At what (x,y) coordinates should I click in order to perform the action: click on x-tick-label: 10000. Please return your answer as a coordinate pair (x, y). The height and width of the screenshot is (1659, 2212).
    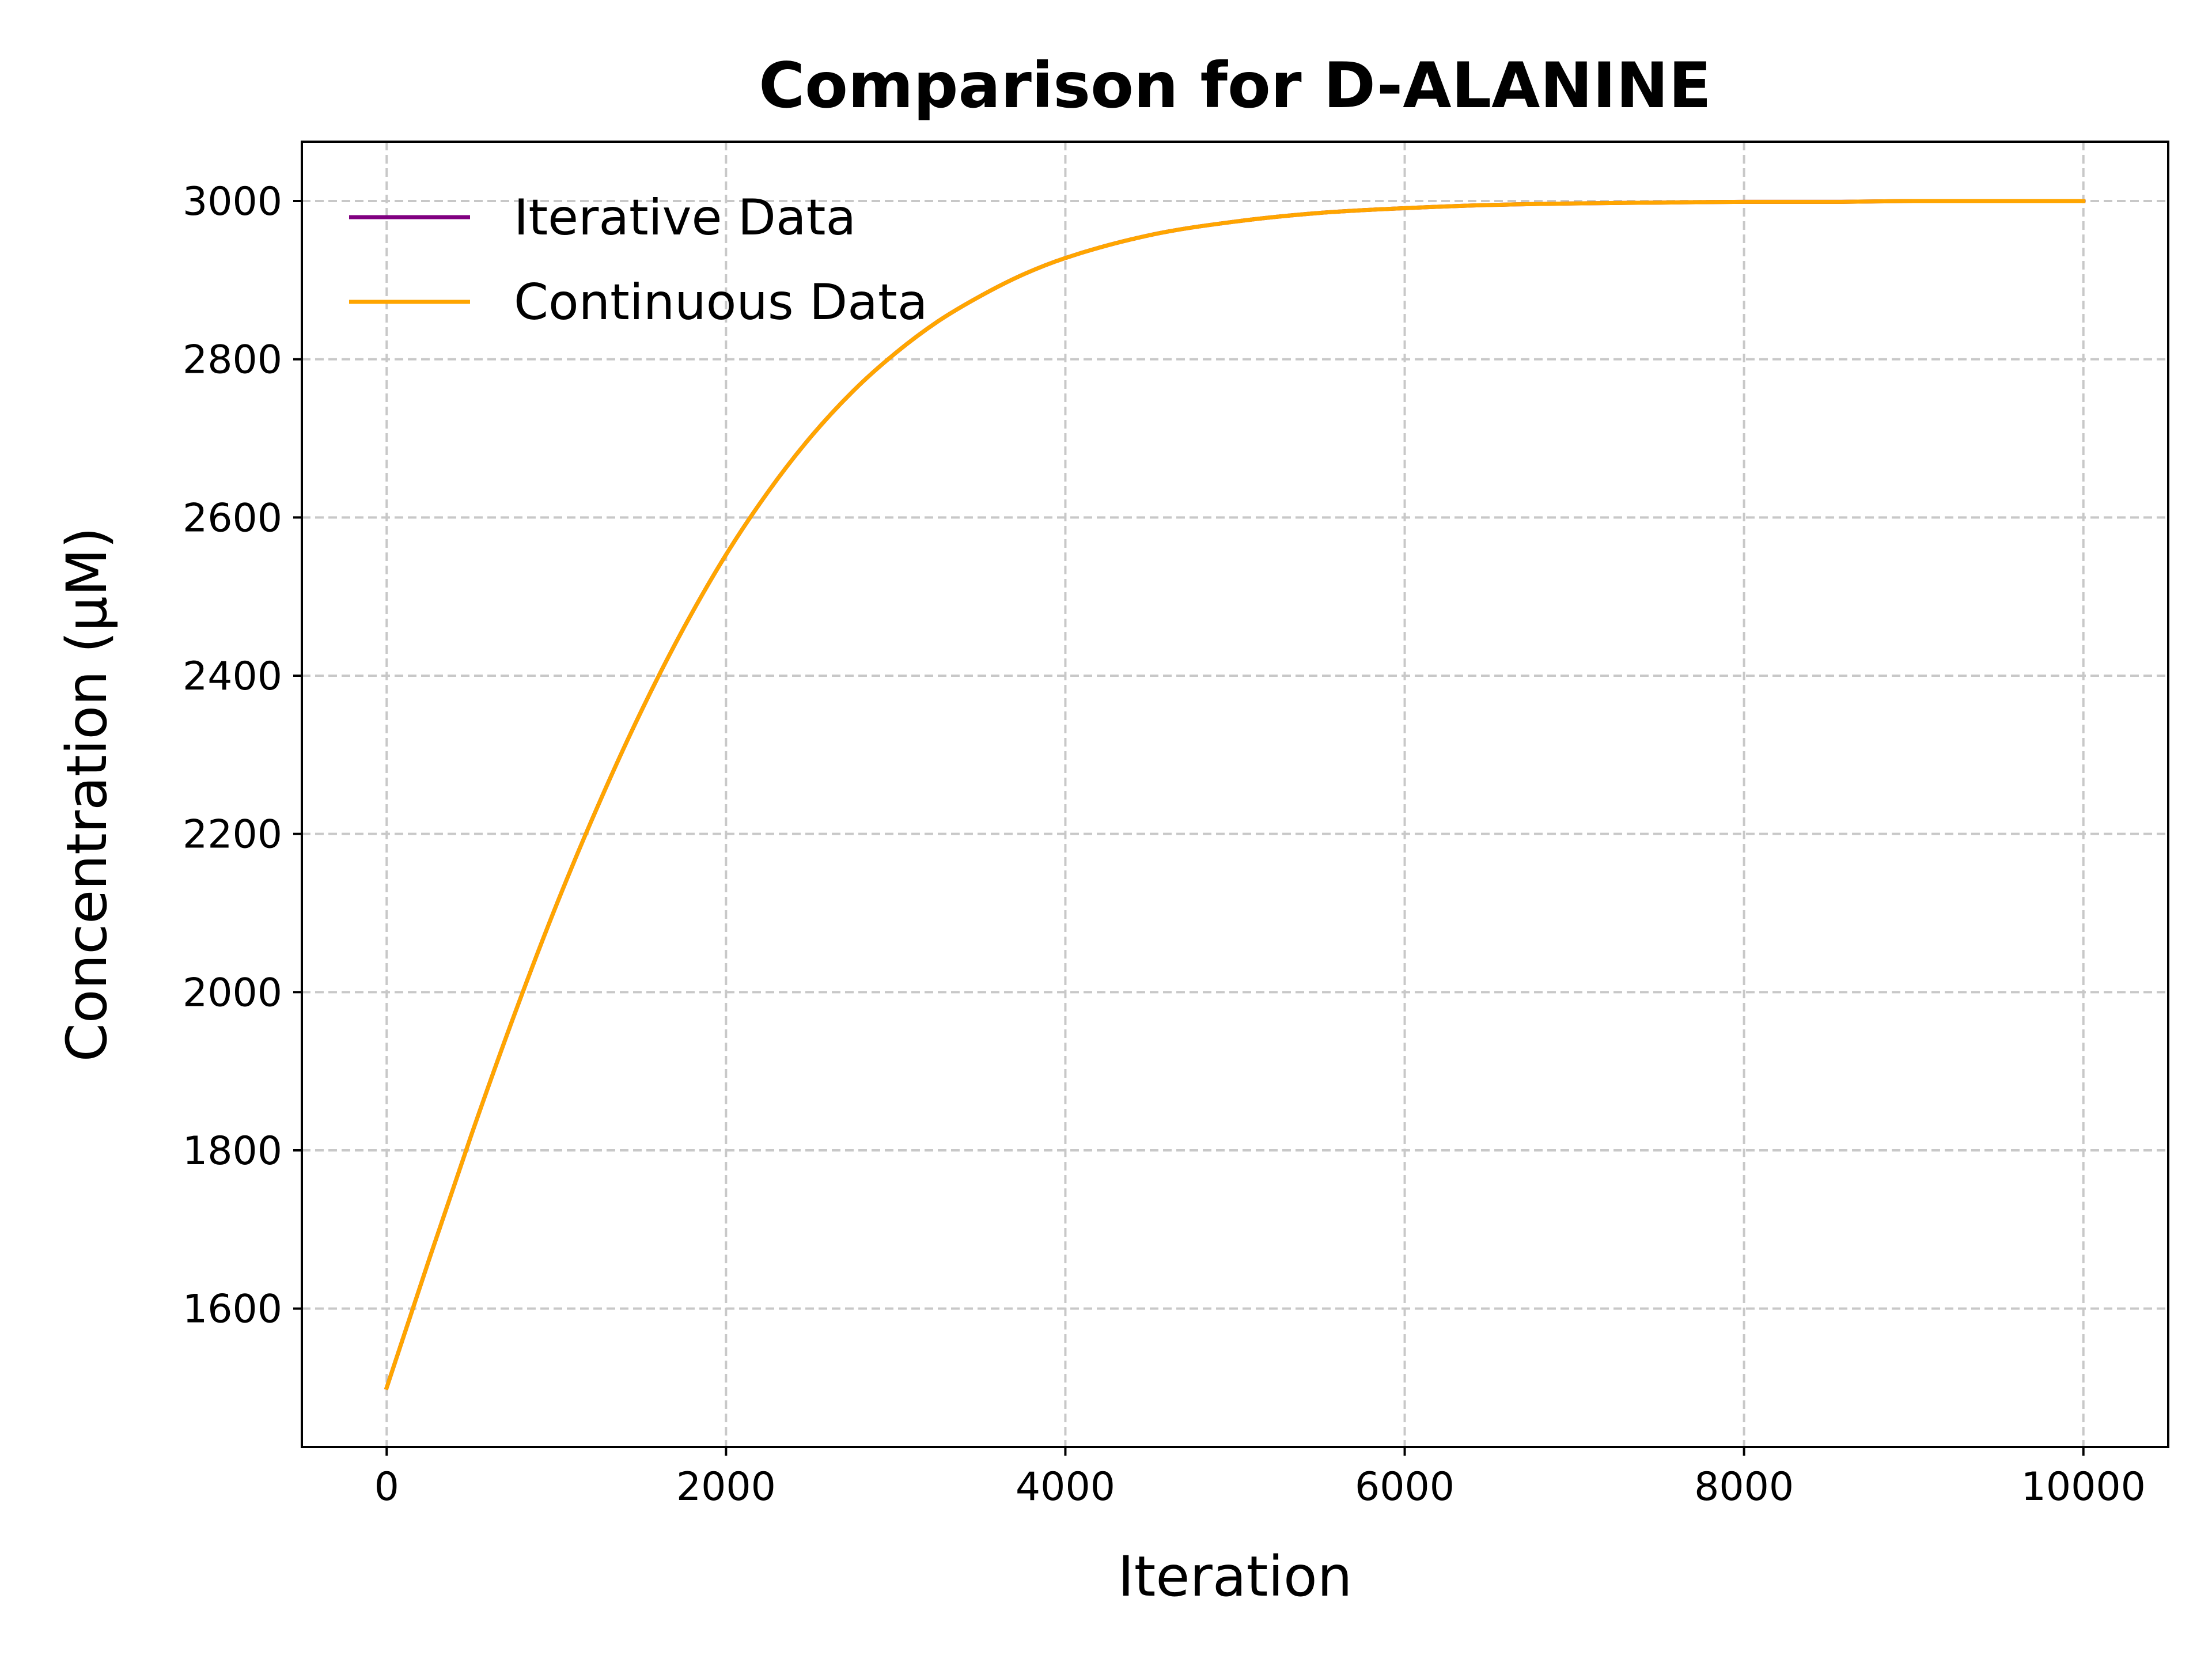
    Looking at the image, I should click on (2083, 1487).